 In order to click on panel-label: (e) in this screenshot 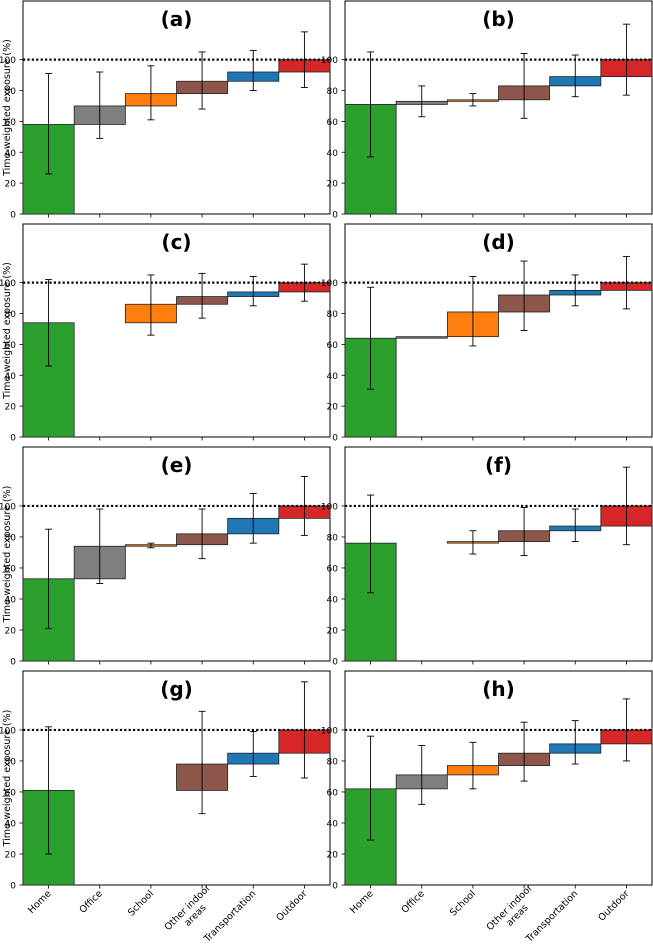, I will do `click(177, 465)`.